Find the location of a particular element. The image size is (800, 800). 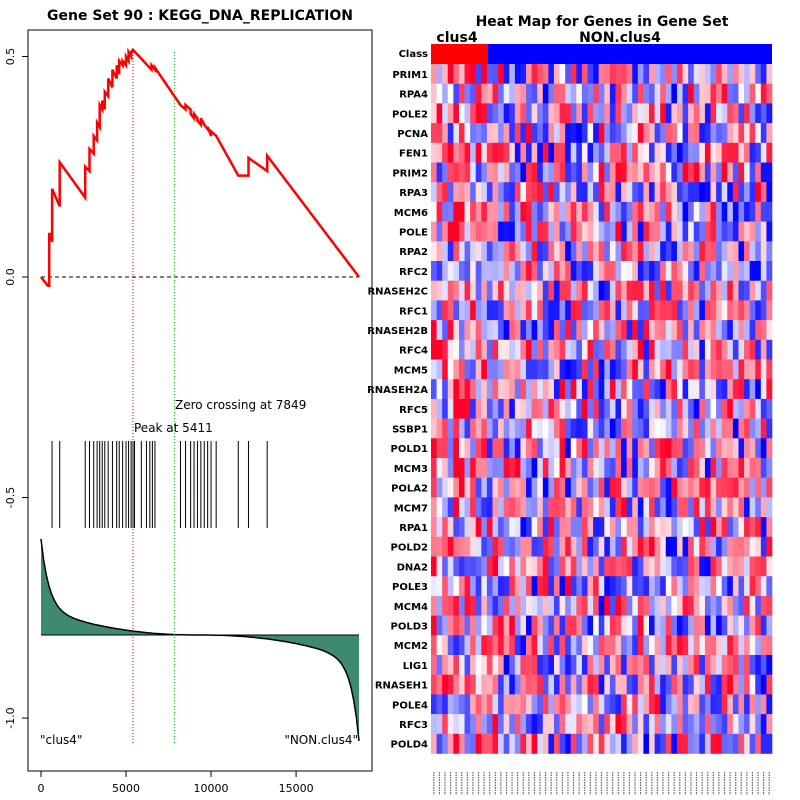

gene-label: POLE2 is located at coordinates (410, 114).